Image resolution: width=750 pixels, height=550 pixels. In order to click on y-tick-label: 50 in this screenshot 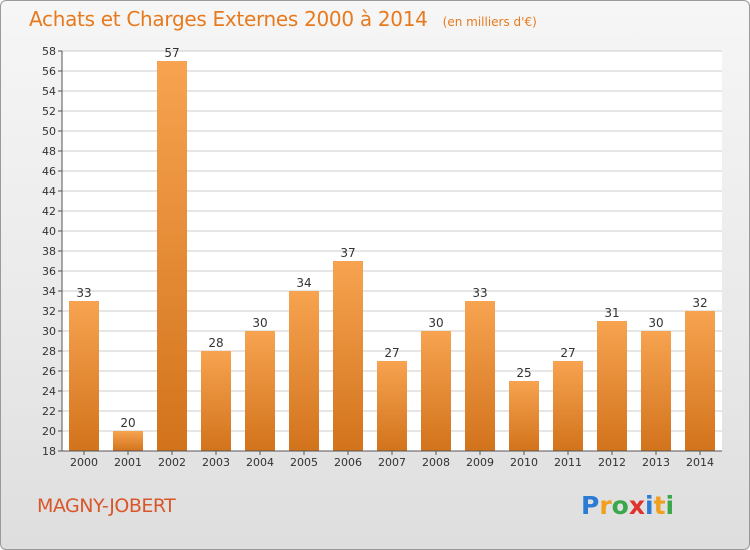, I will do `click(49, 131)`.